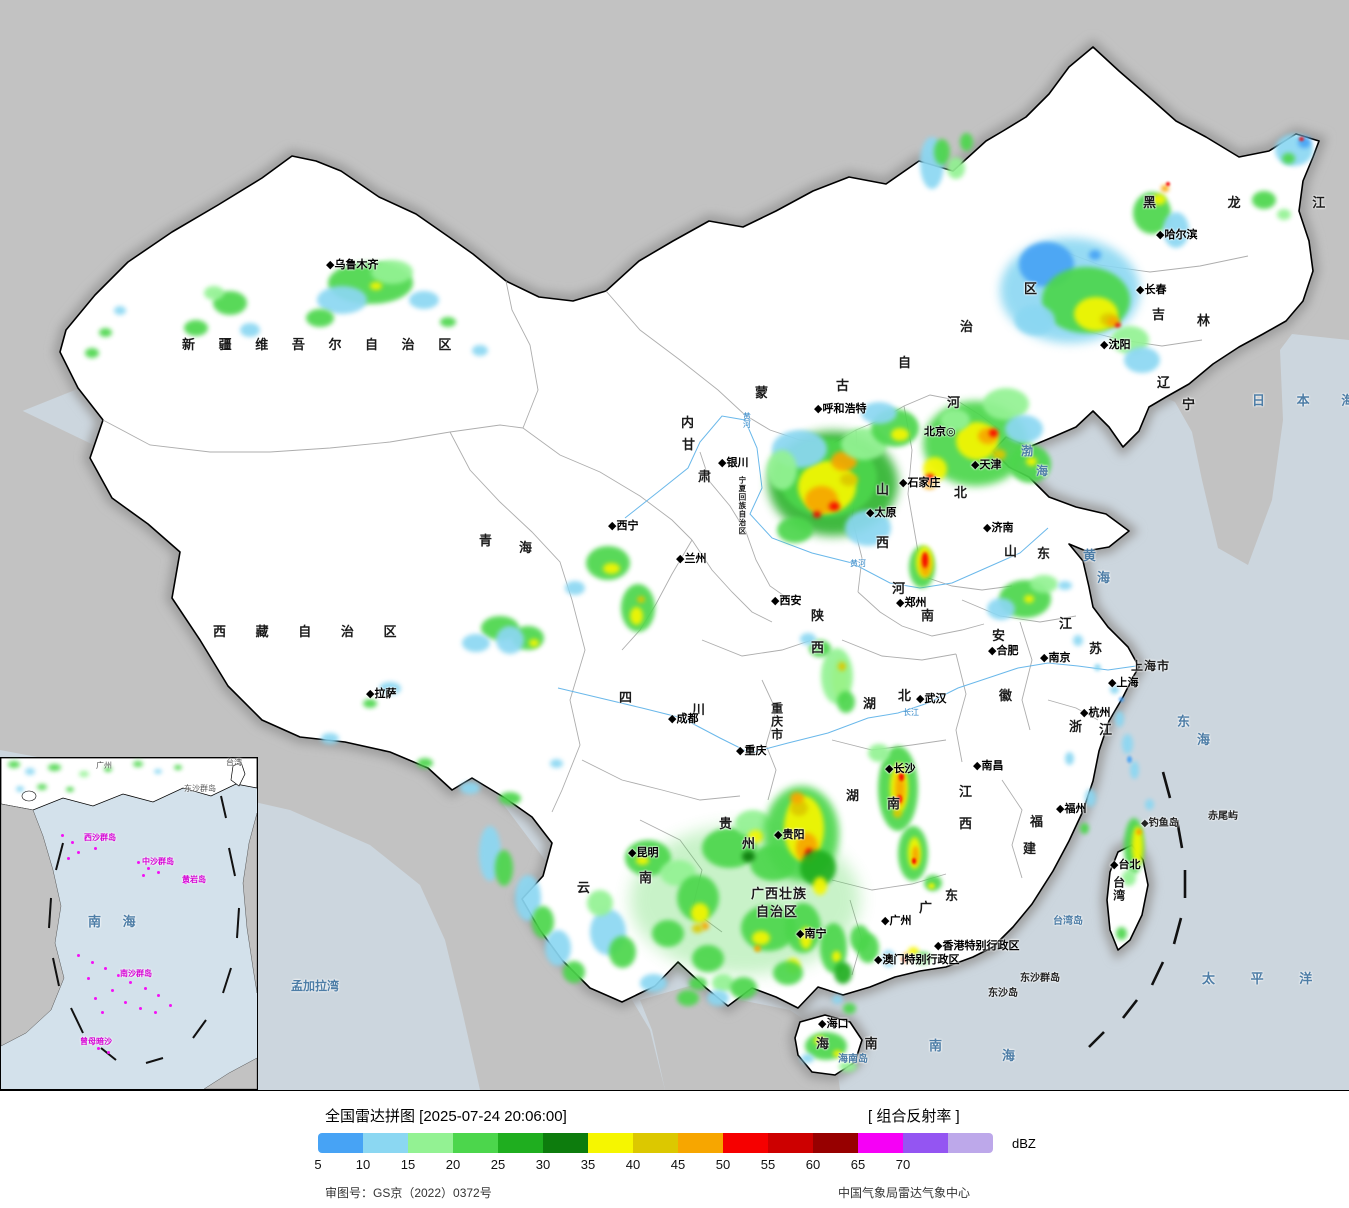 This screenshot has height=1208, width=1349. I want to click on scale-value: 10, so click(363, 1164).